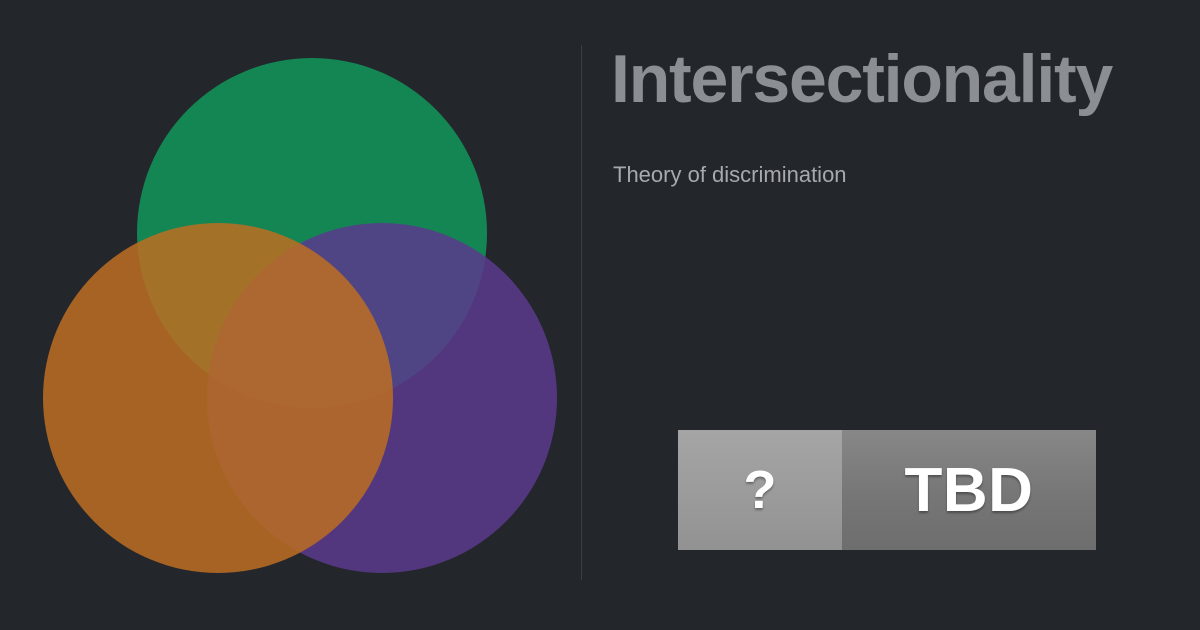 This screenshot has width=1200, height=630. What do you see at coordinates (730, 174) in the screenshot?
I see `page-subtitle: Theory of discrimination` at bounding box center [730, 174].